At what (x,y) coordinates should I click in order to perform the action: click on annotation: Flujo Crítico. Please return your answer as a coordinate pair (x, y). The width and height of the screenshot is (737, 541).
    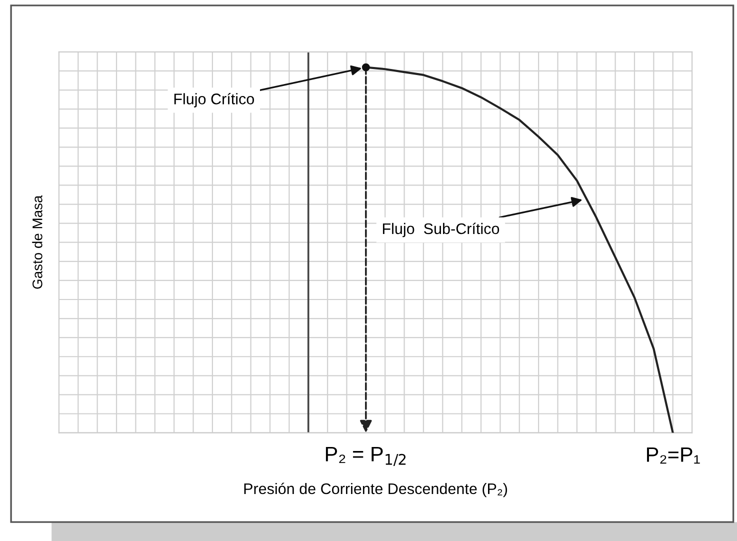
    Looking at the image, I should click on (214, 100).